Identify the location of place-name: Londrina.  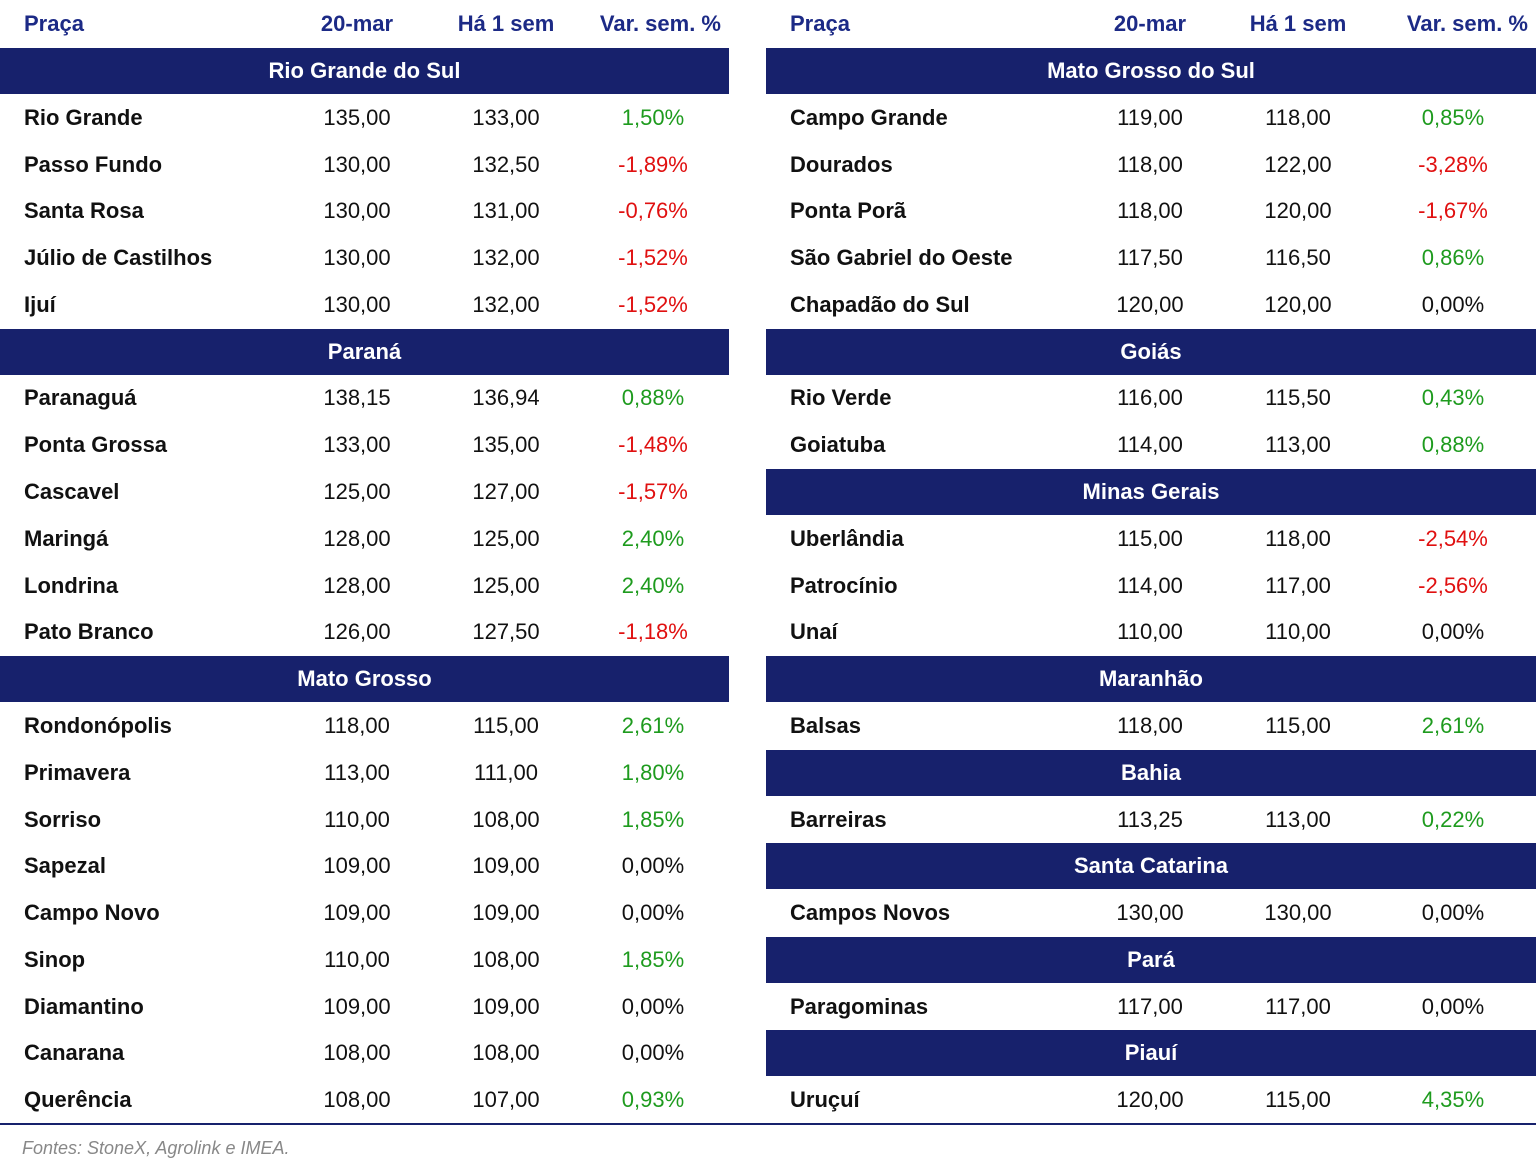
(71, 585).